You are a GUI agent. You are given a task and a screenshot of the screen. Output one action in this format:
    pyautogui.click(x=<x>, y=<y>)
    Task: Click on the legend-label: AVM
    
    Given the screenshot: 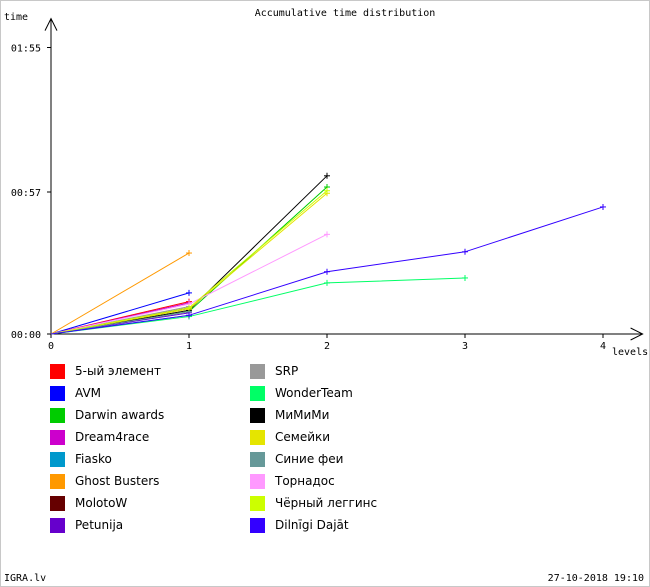 What is the action you would take?
    pyautogui.click(x=88, y=393)
    